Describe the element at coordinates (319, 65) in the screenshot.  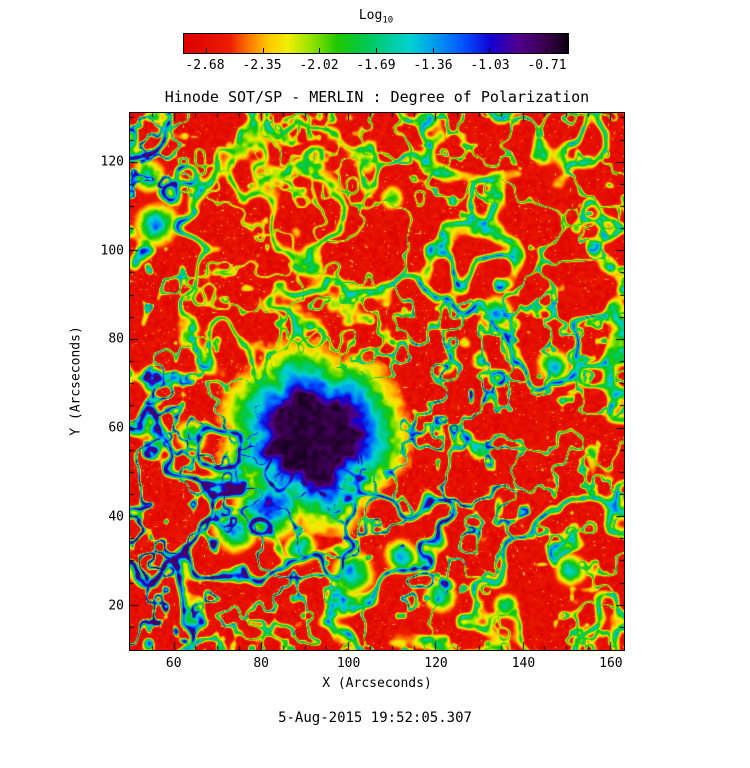
I see `colorbar-tick-label: -2.02` at that location.